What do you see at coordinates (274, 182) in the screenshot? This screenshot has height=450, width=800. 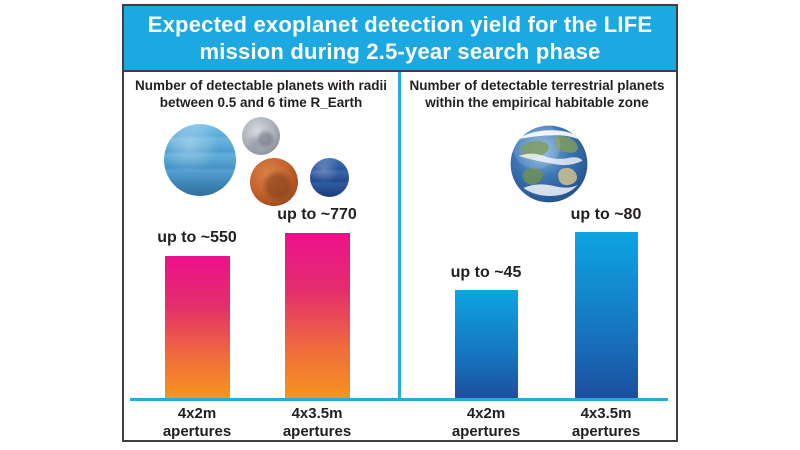 I see `mars-like-planet-icon` at bounding box center [274, 182].